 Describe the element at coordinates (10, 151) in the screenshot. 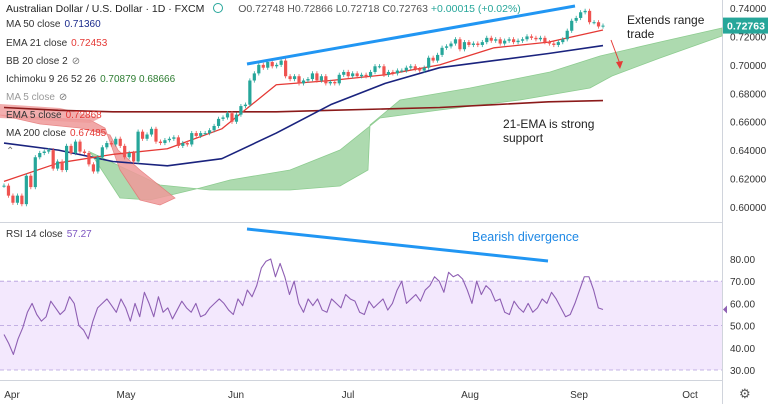

I see `collapse-legend-icon: ⌃` at that location.